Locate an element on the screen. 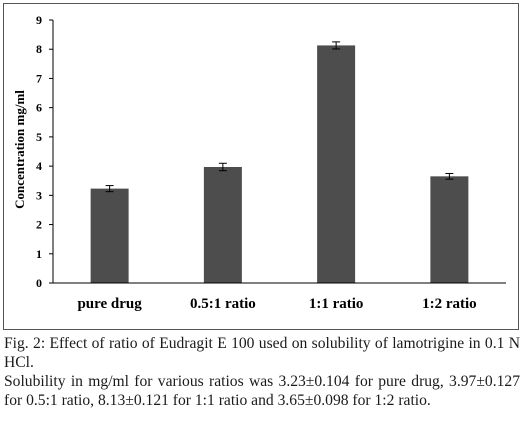 This screenshot has height=440, width=524. y-tick-label: 1 is located at coordinates (39, 254).